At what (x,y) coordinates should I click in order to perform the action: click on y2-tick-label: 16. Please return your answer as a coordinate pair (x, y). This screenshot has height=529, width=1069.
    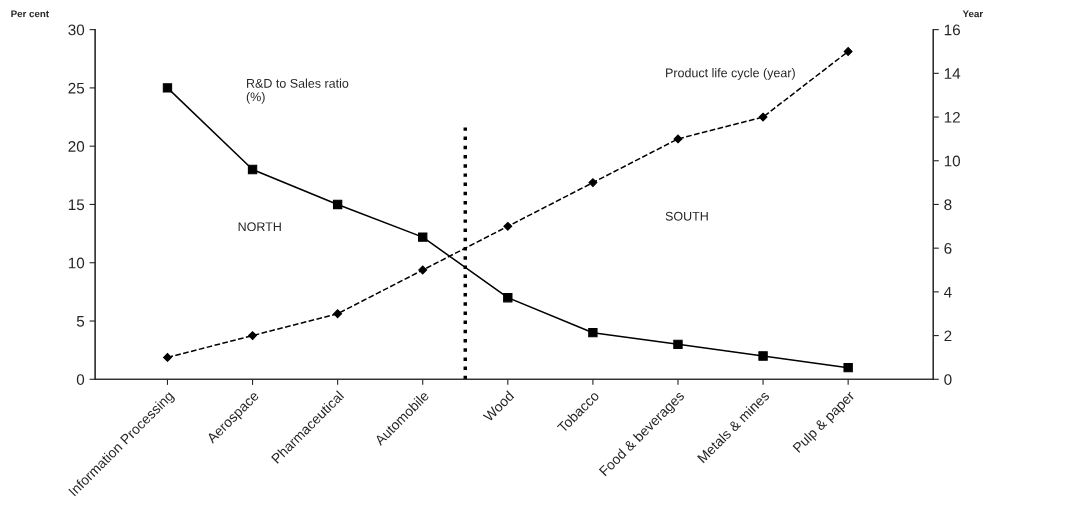
    Looking at the image, I should click on (952, 30).